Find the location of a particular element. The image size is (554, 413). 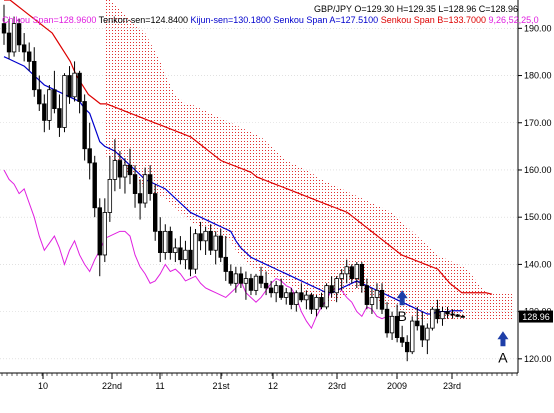

indicator-value: Senkou Span A=127.5100 is located at coordinates (324, 20).